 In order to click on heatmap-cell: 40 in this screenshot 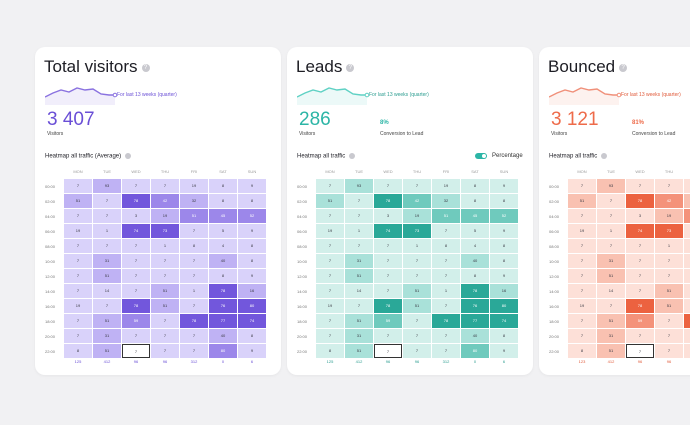, I will do `click(223, 336)`.